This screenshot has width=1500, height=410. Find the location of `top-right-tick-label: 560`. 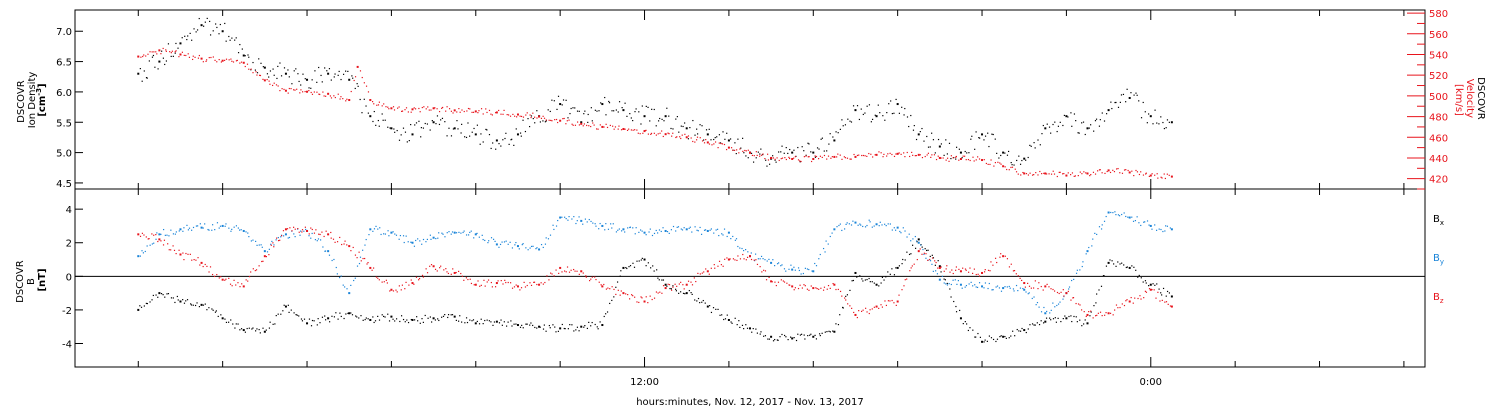

top-right-tick-label: 560 is located at coordinates (1438, 35).